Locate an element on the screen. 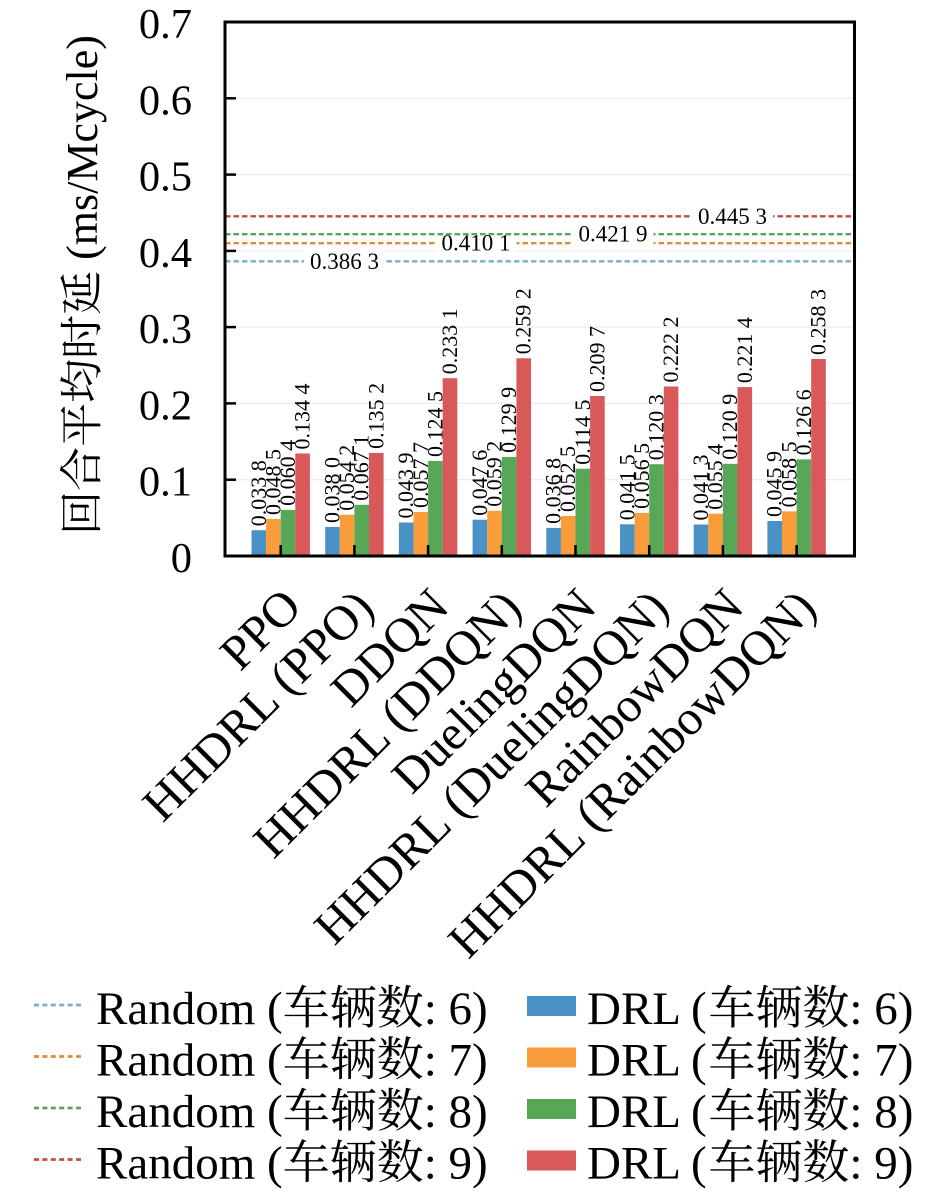  reference-line-label: 0.386 3 is located at coordinates (344, 261).